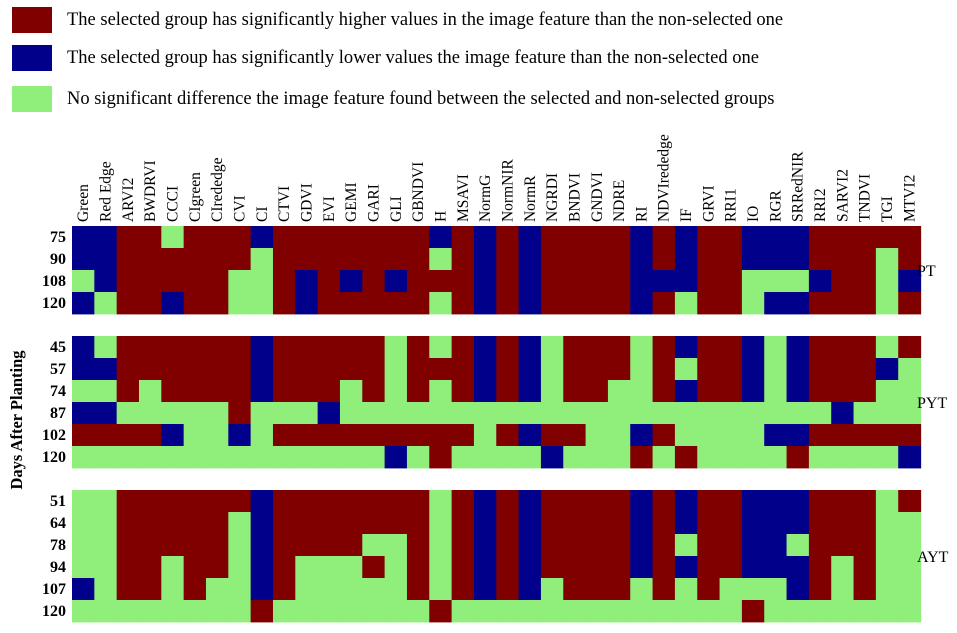  What do you see at coordinates (686, 215) in the screenshot?
I see `column-label: IF` at bounding box center [686, 215].